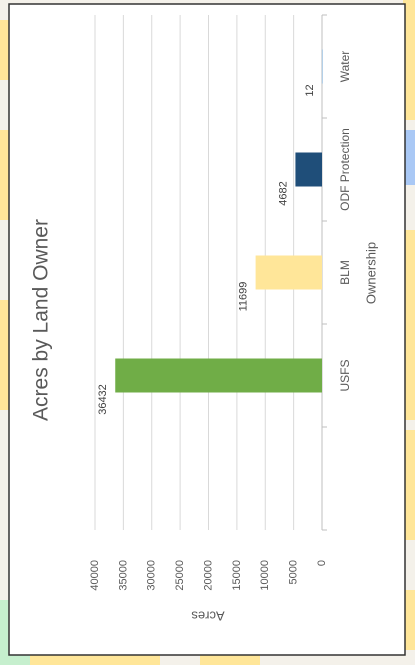  What do you see at coordinates (265, 575) in the screenshot?
I see `y-tick-label: 10000` at bounding box center [265, 575].